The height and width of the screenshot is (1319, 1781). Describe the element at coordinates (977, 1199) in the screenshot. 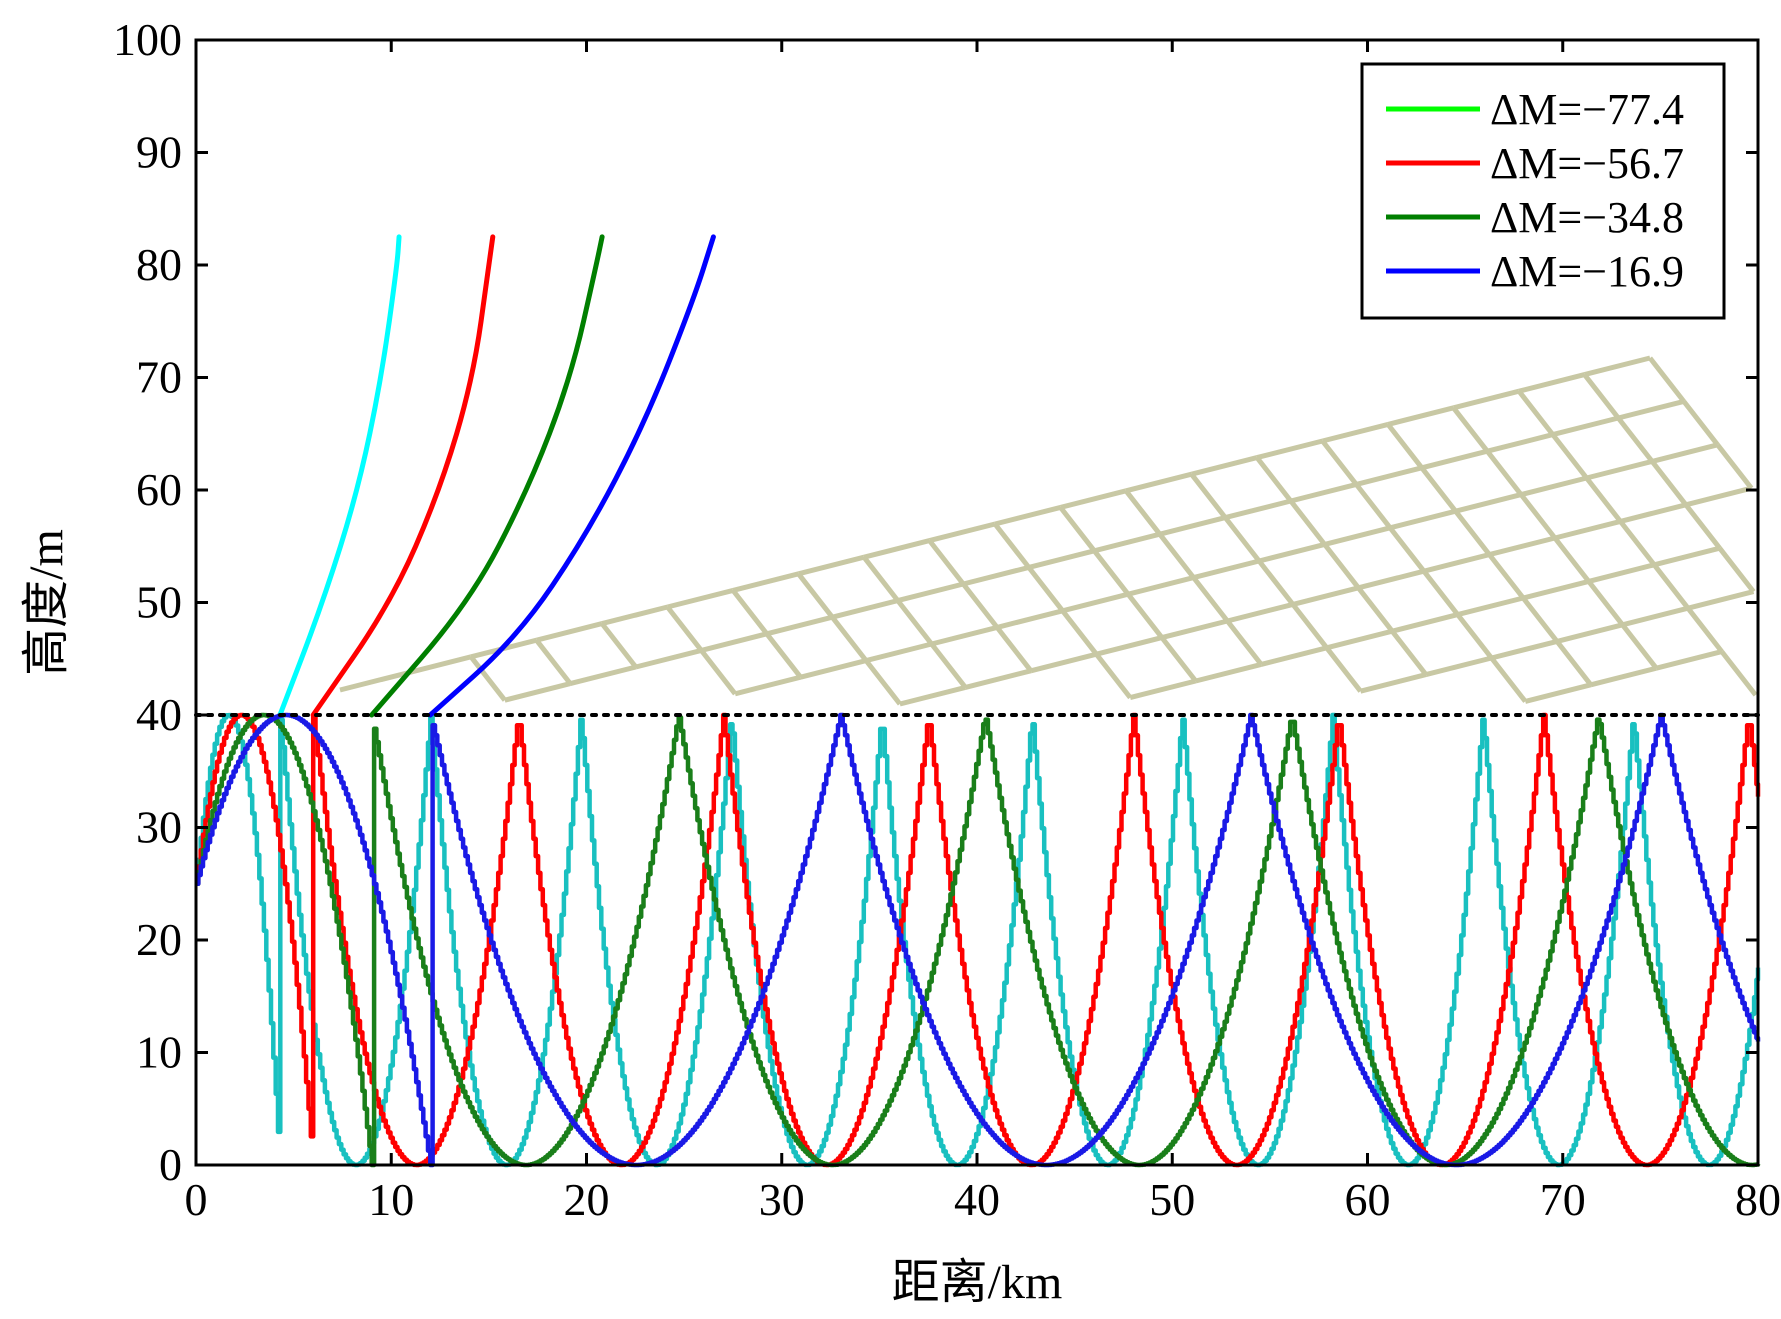

I see `x-tick-label: 40` at that location.